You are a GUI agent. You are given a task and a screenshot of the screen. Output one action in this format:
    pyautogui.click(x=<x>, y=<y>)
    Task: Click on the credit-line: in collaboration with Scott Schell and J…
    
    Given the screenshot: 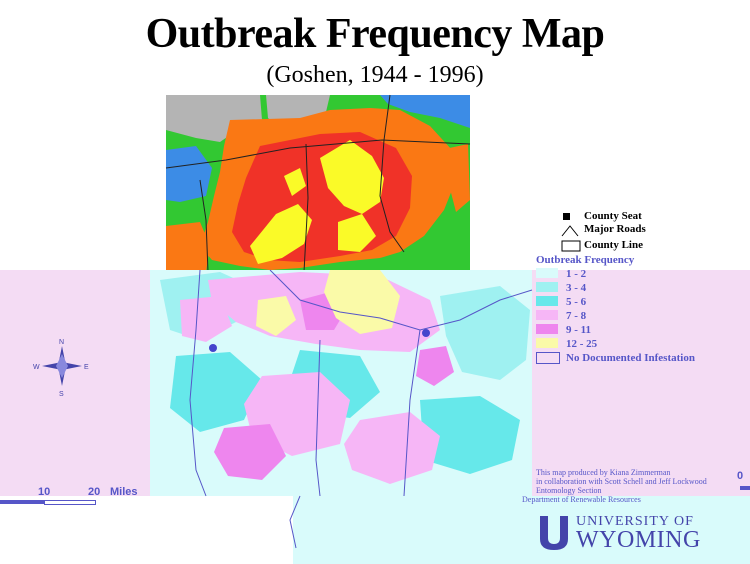 What is the action you would take?
    pyautogui.click(x=621, y=481)
    